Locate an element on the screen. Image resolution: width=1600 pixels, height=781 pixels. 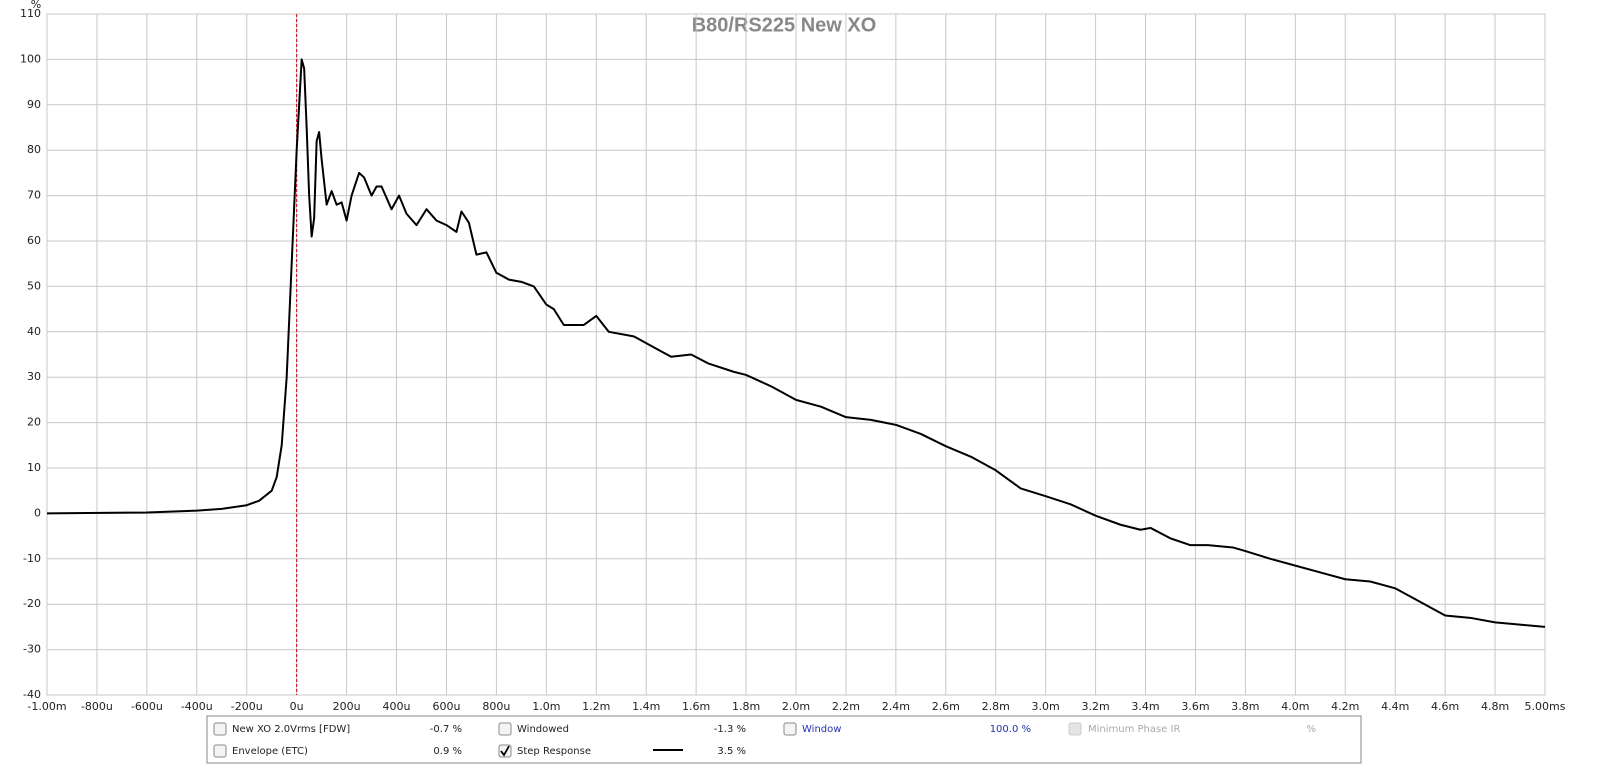
x-tick-label: 4.0m is located at coordinates (1295, 706).